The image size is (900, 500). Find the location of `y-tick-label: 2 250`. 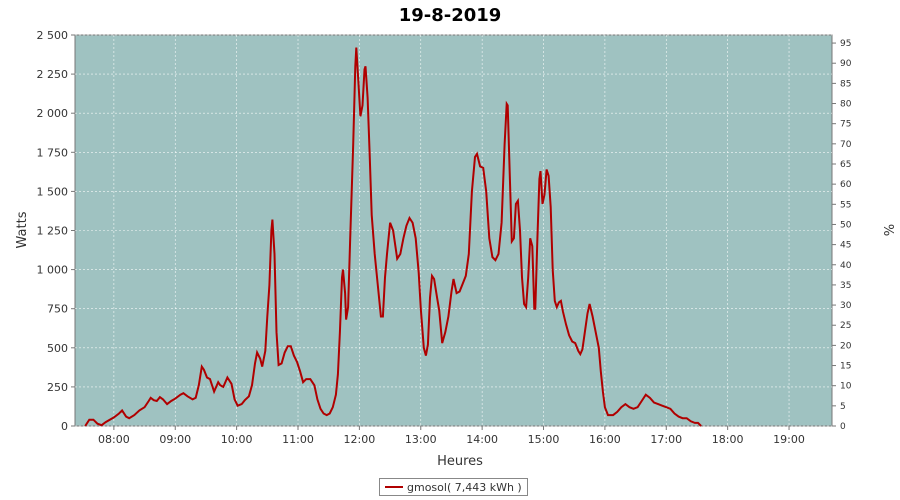

y-tick-label: 2 250 is located at coordinates (53, 74).